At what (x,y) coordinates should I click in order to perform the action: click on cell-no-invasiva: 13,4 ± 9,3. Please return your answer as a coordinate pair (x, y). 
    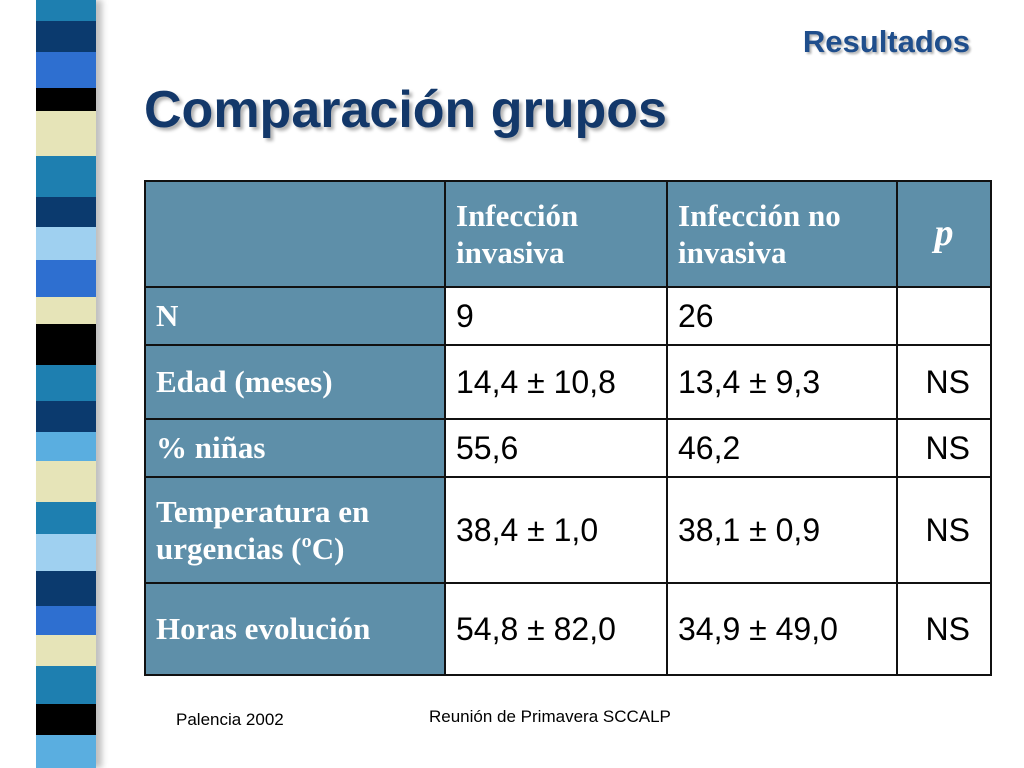
    Looking at the image, I should click on (782, 382).